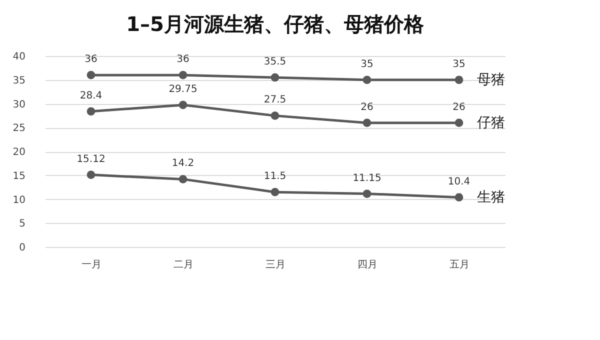  What do you see at coordinates (91, 96) in the screenshot?
I see `data-label: 28.4` at bounding box center [91, 96].